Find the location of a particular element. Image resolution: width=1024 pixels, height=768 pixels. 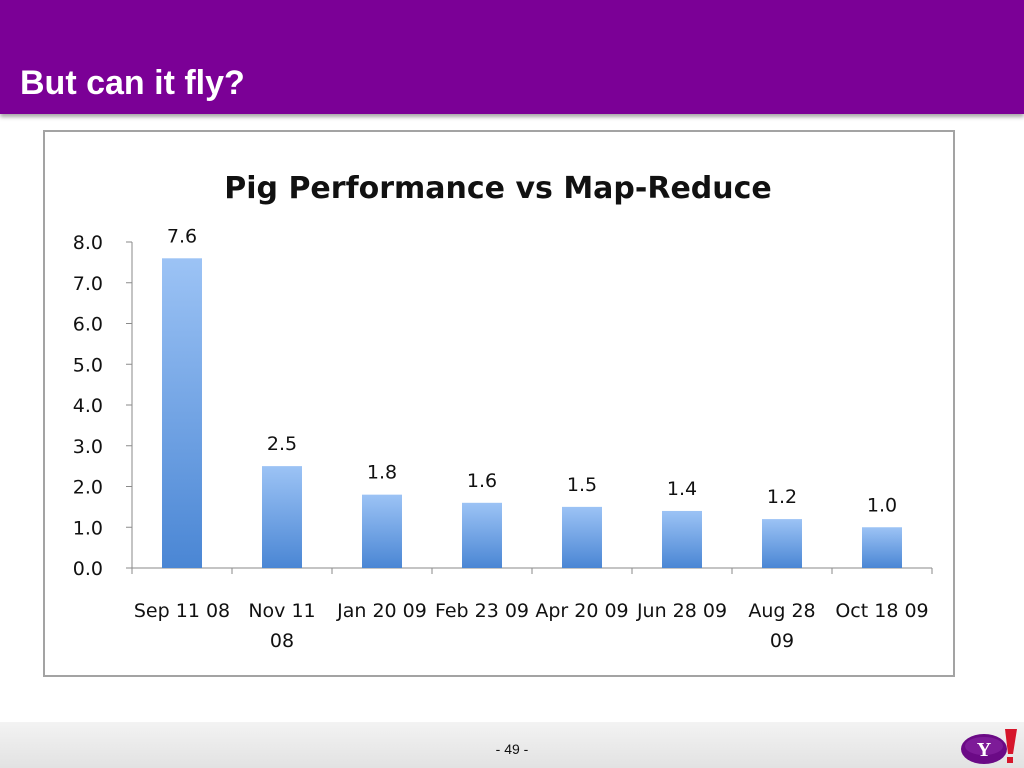

yahoo-logo-icon: Y is located at coordinates (989, 746).